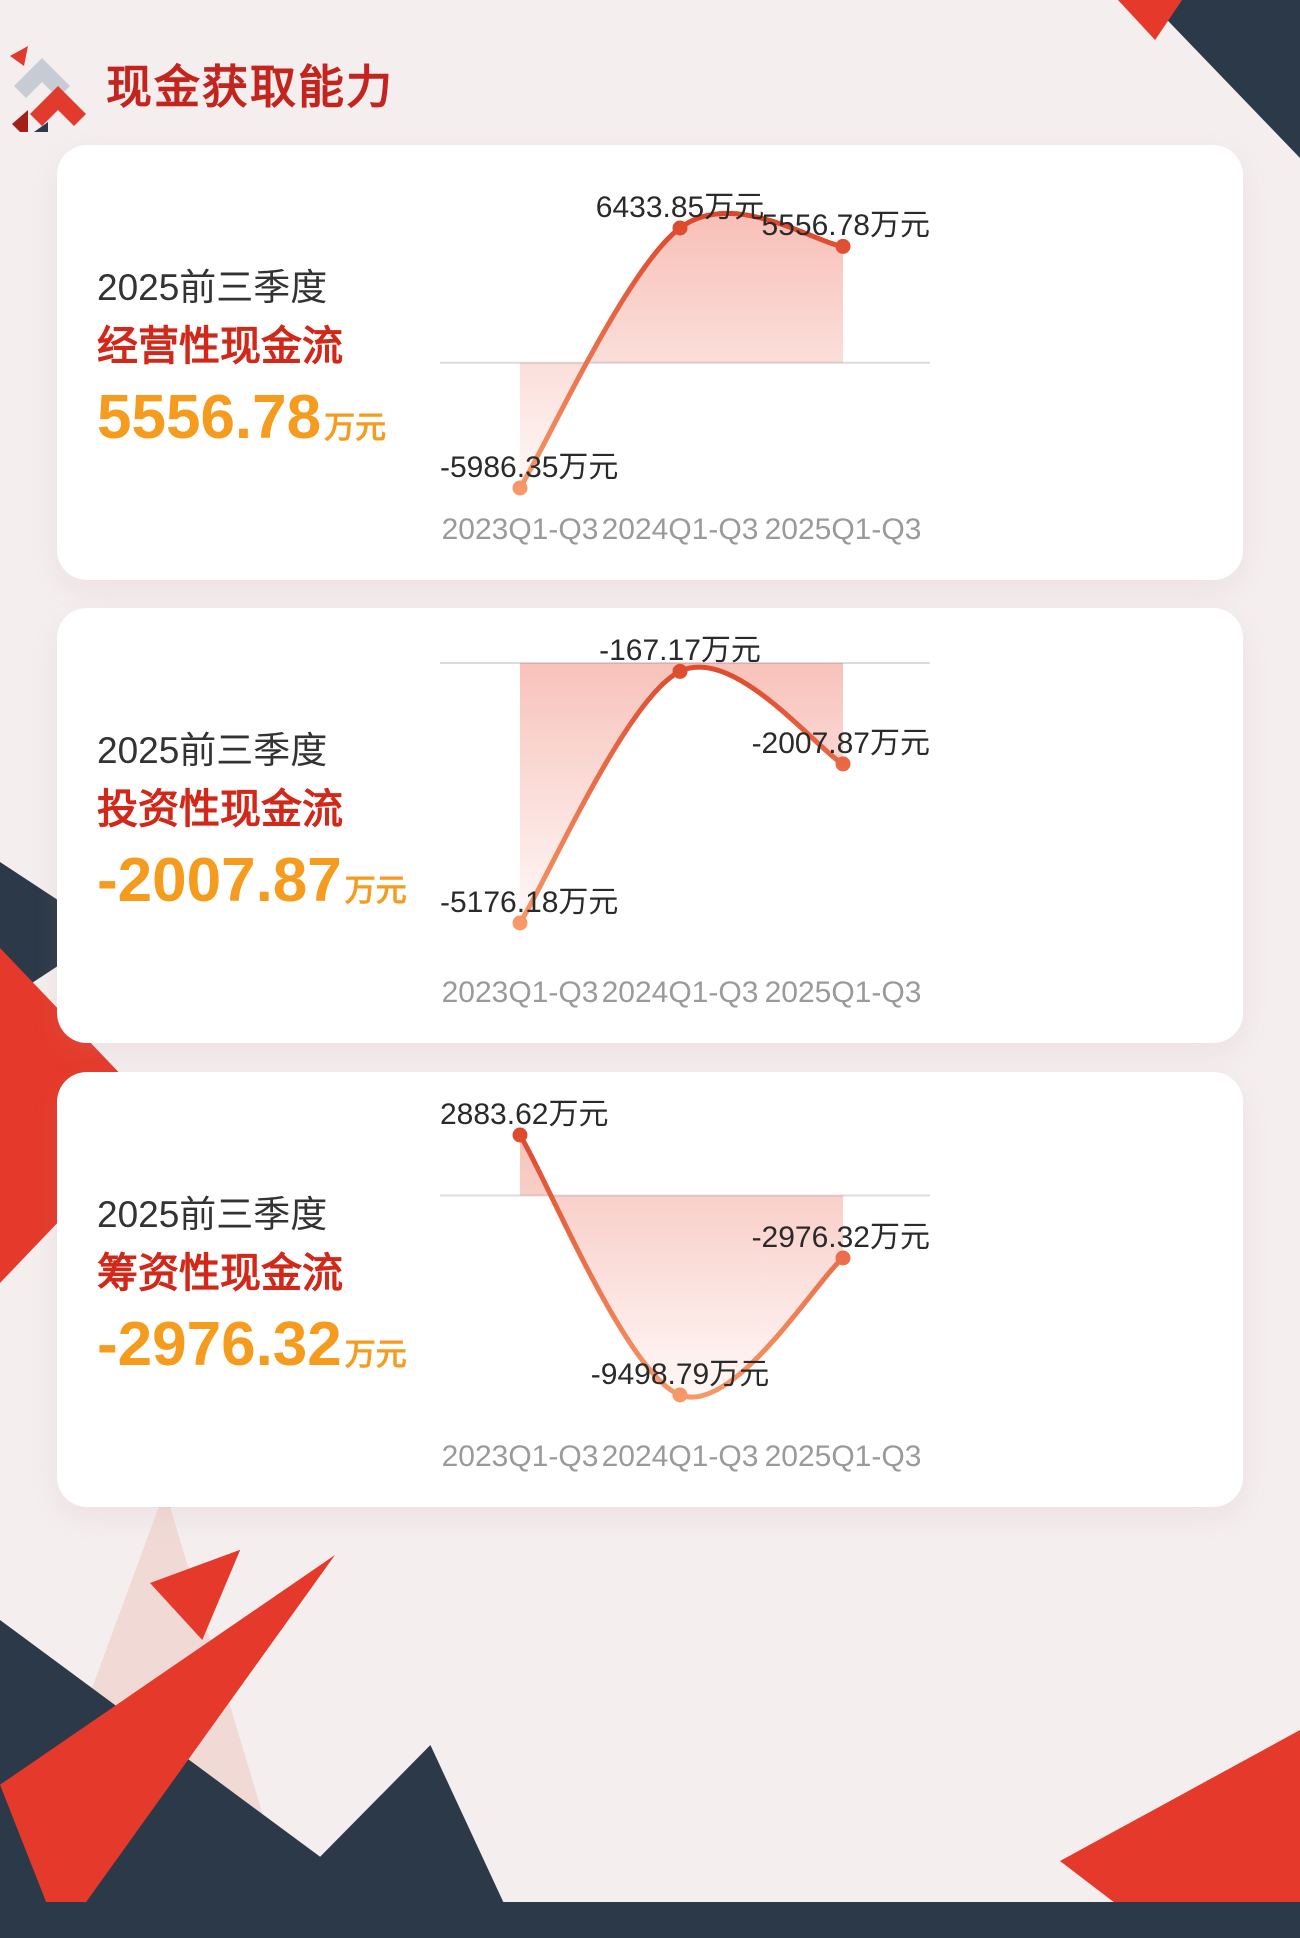 The height and width of the screenshot is (1938, 1300). I want to click on operating-cashflow-summary: 2025前三季度 经营性现金流 5556.78 万元, so click(241, 358).